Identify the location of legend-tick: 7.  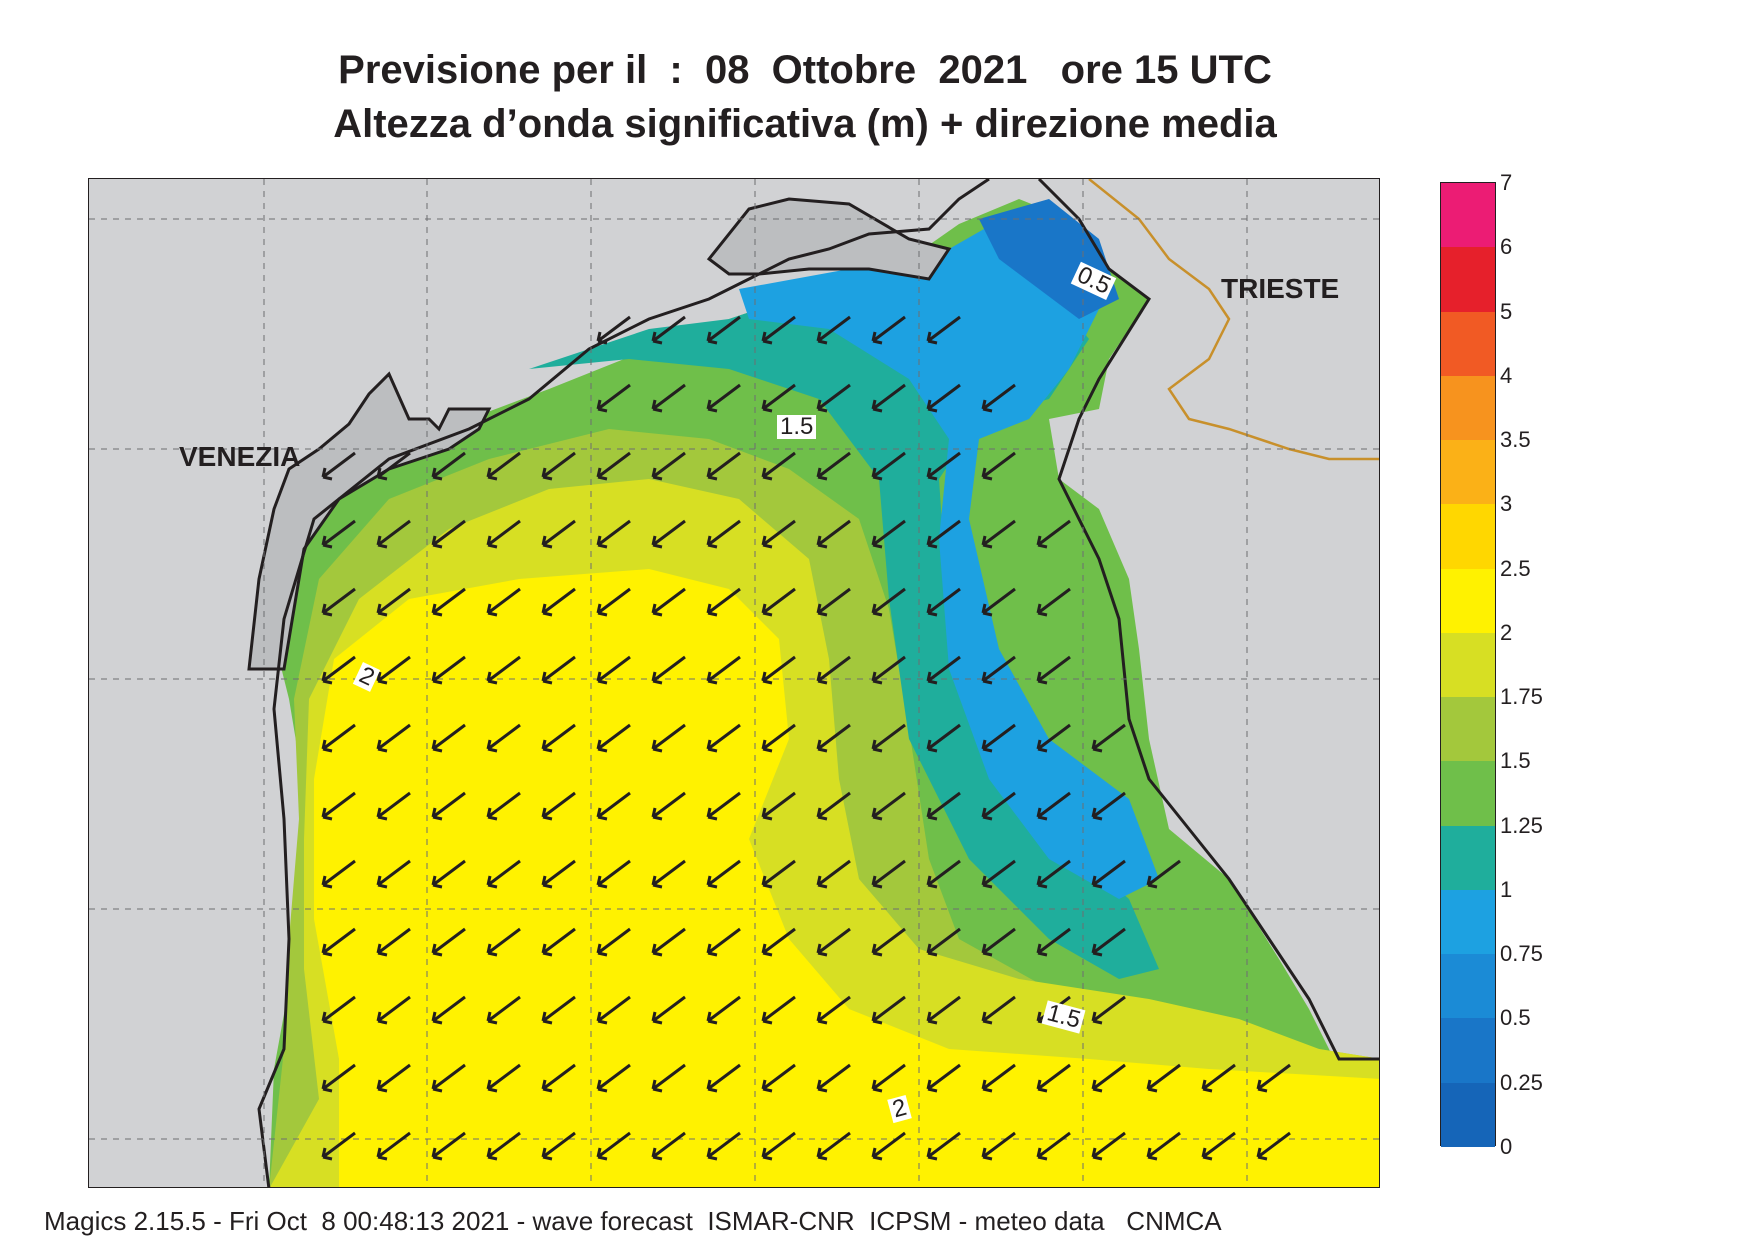
(1506, 182).